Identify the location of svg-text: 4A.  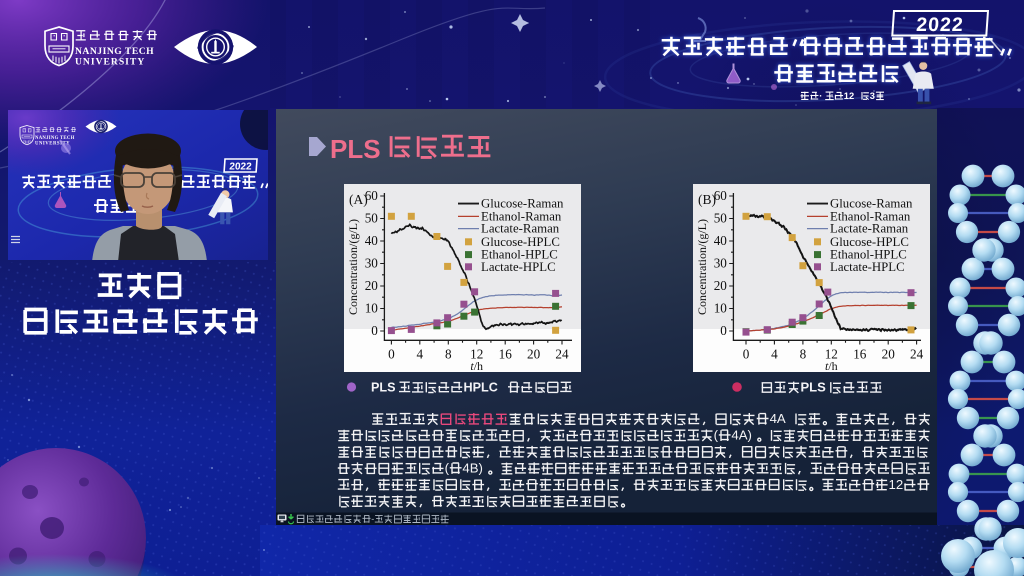
(778, 418).